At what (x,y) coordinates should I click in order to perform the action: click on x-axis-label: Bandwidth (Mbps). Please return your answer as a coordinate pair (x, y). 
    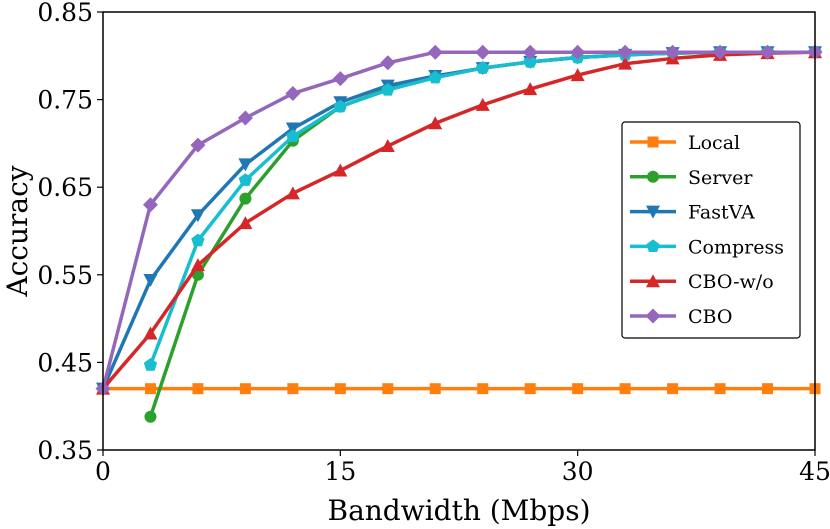
    Looking at the image, I should click on (459, 510).